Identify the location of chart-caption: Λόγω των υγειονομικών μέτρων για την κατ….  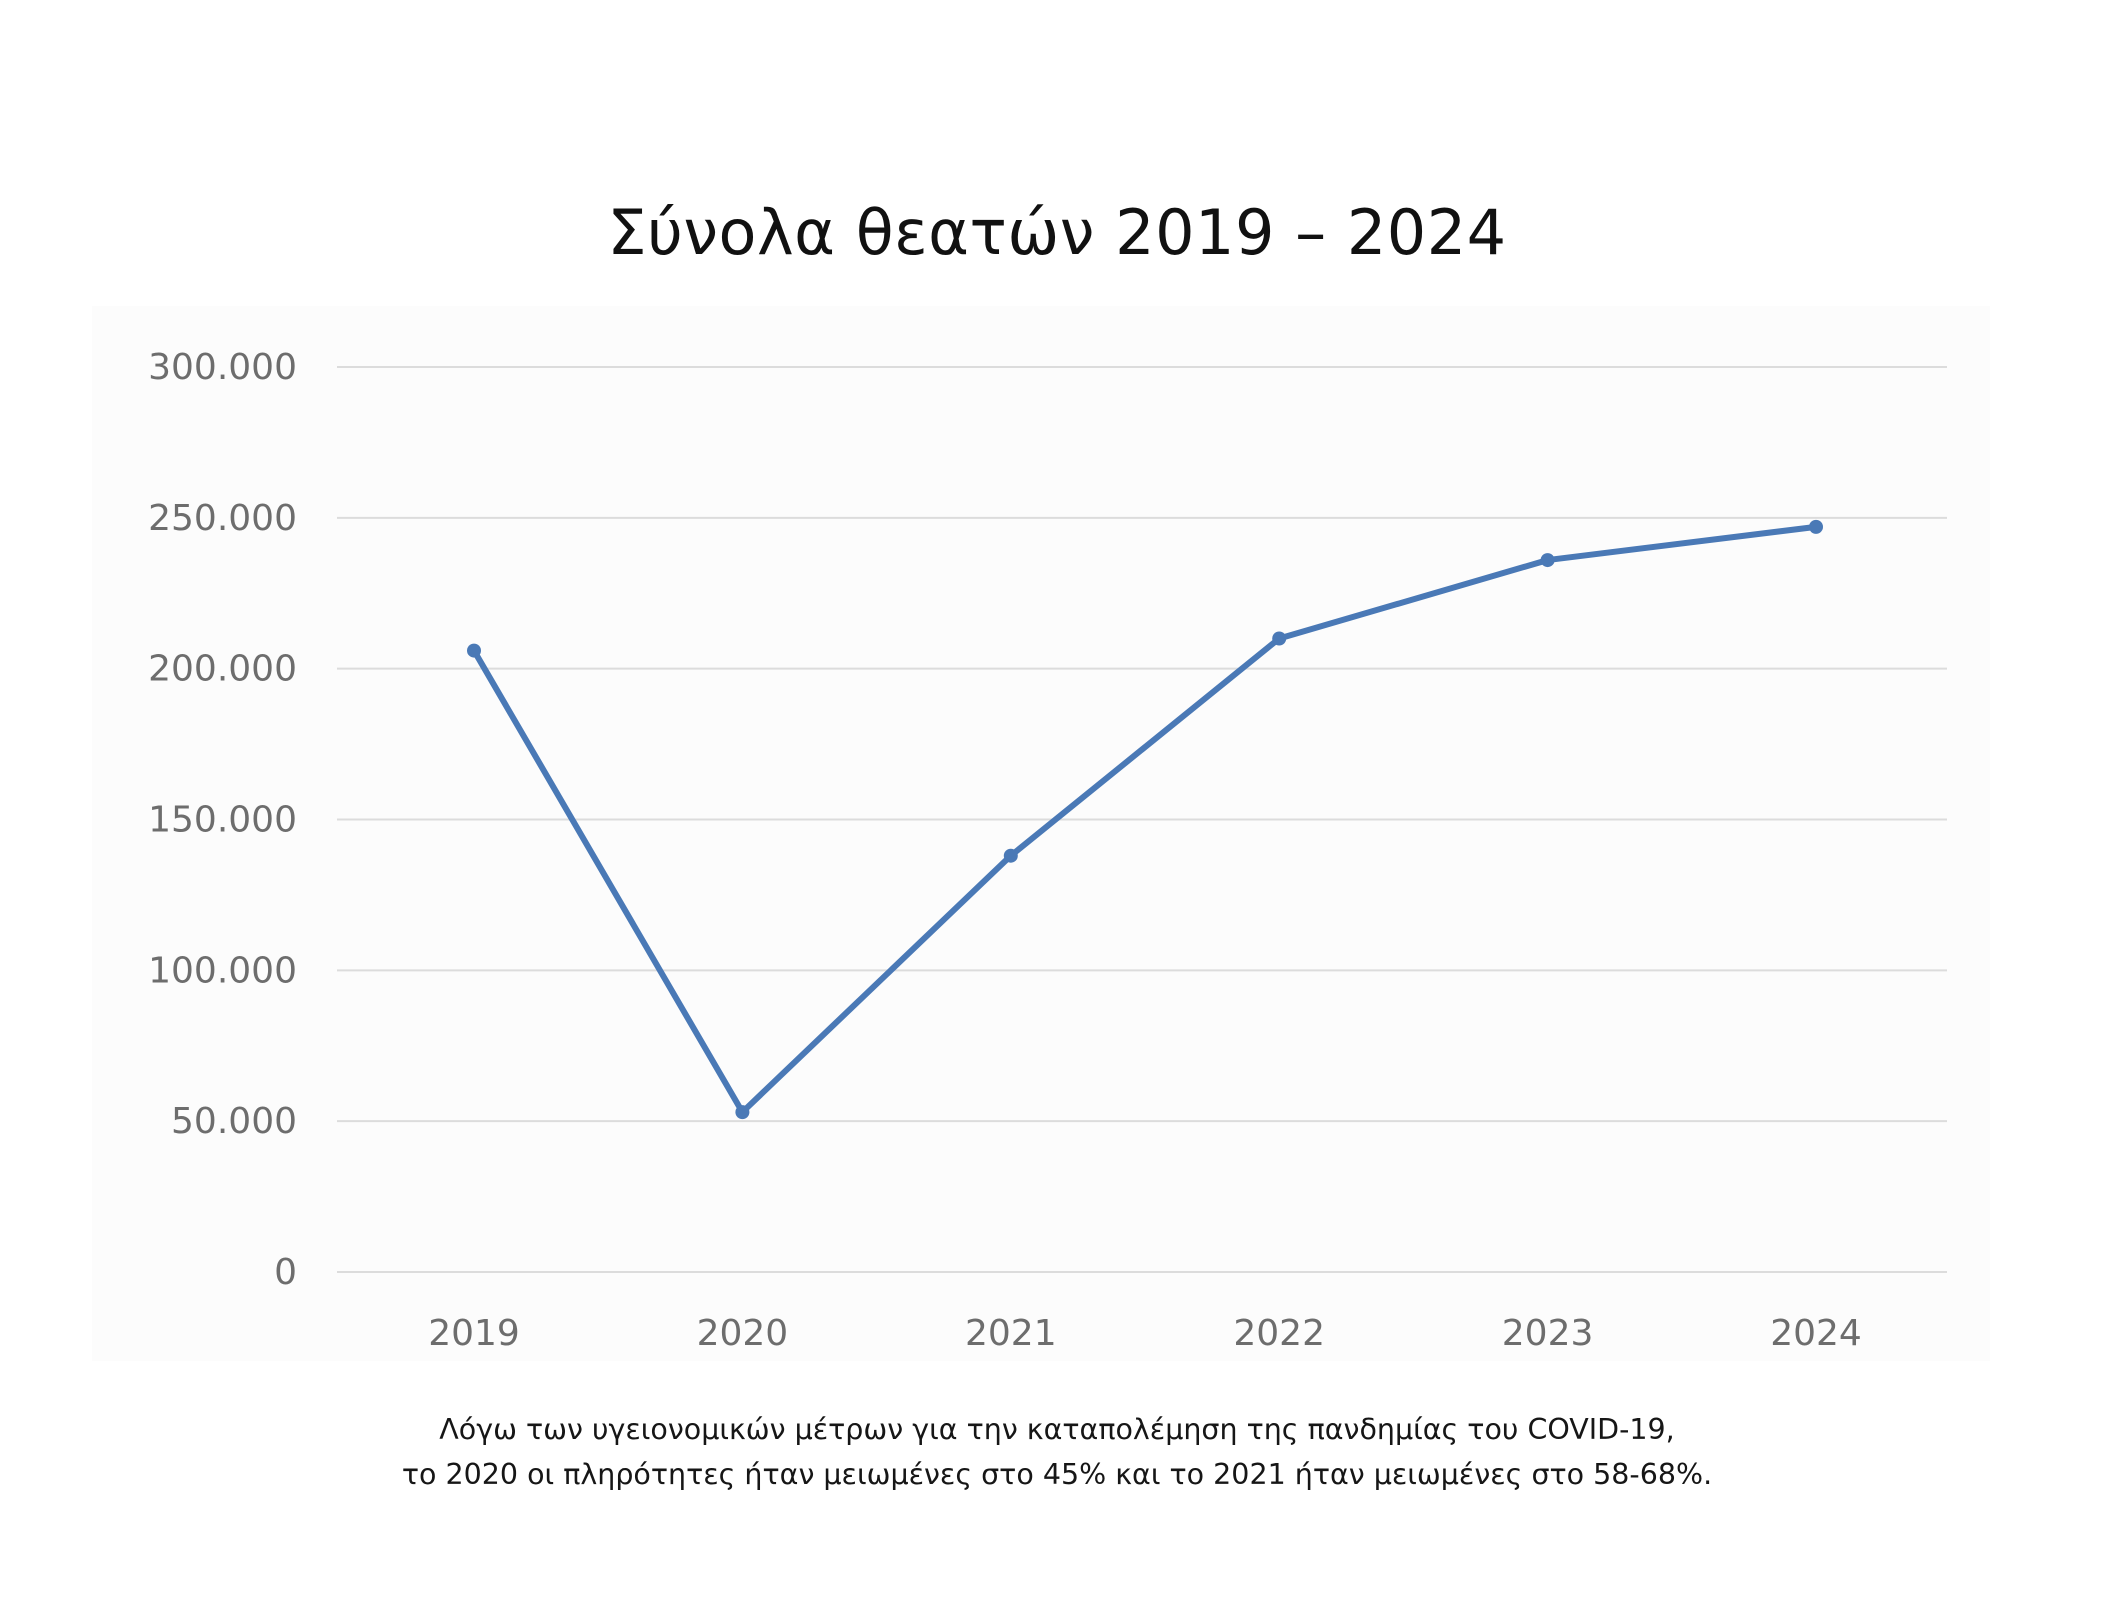
(1057, 1452).